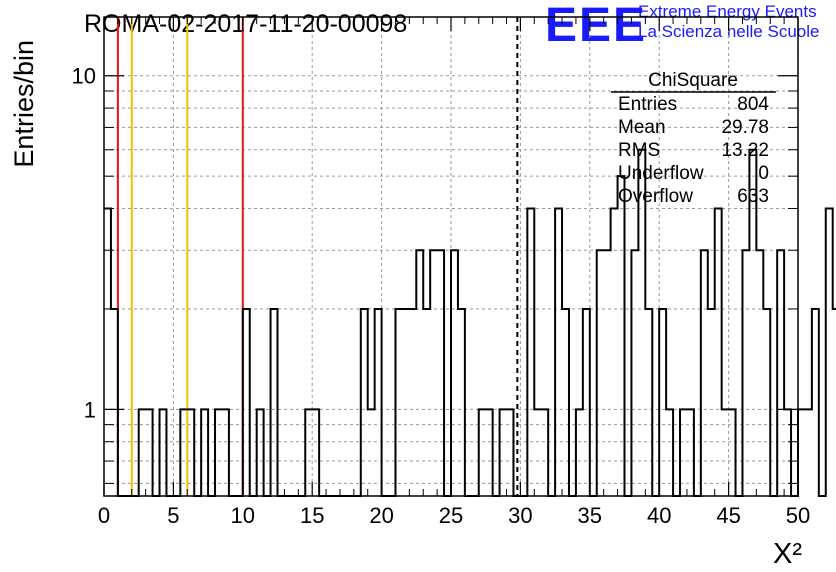 The image size is (836, 572). Describe the element at coordinates (173, 515) in the screenshot. I see `x-tick-label: 5` at that location.